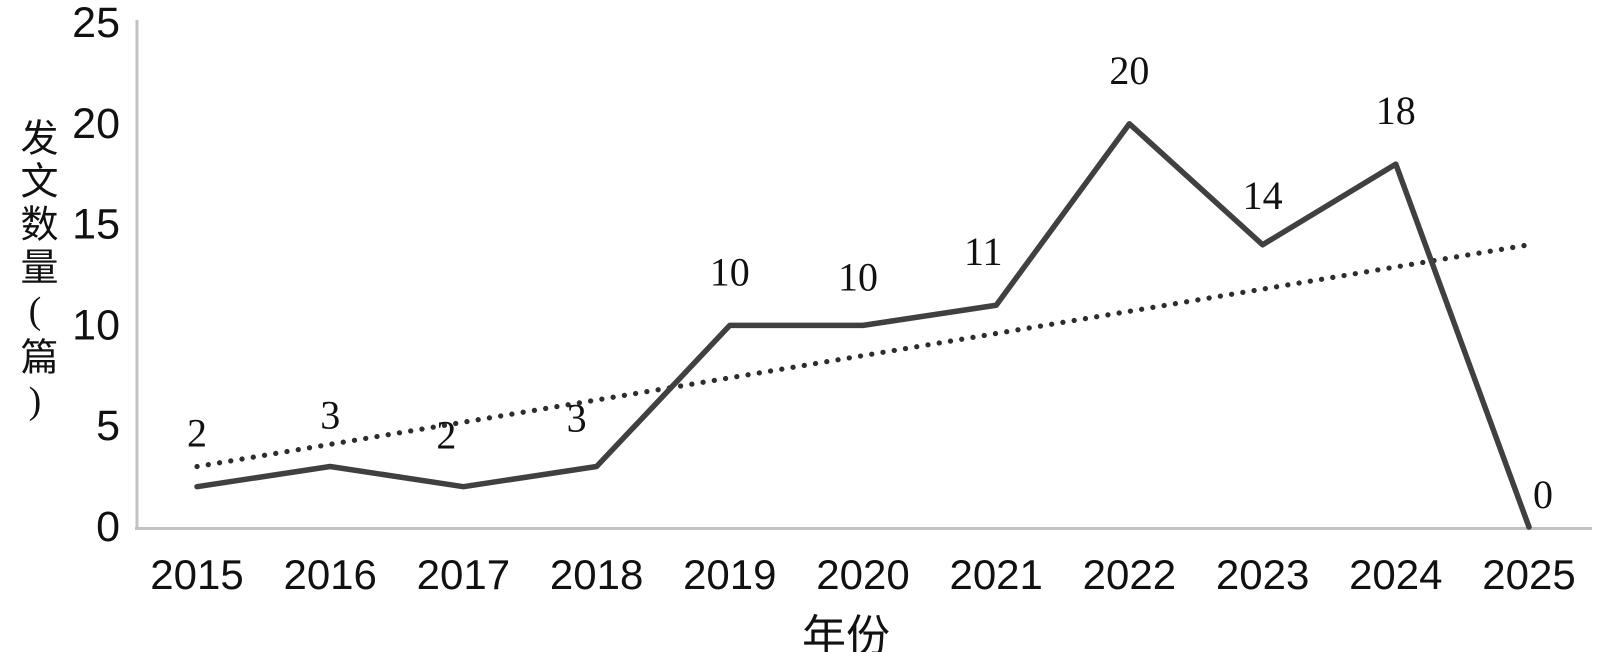  What do you see at coordinates (1129, 574) in the screenshot?
I see `x-tick-label: 2022` at bounding box center [1129, 574].